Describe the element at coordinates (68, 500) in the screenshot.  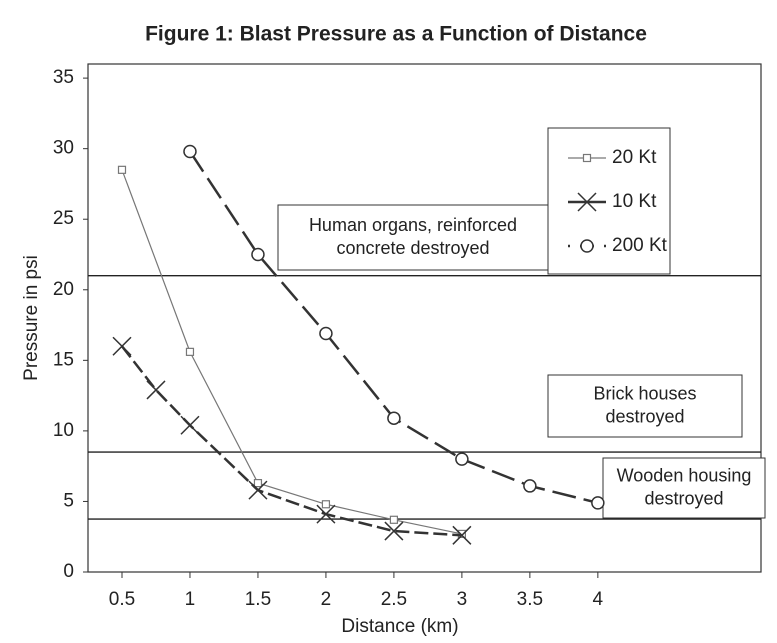
I see `y-tick-label: 5` at that location.